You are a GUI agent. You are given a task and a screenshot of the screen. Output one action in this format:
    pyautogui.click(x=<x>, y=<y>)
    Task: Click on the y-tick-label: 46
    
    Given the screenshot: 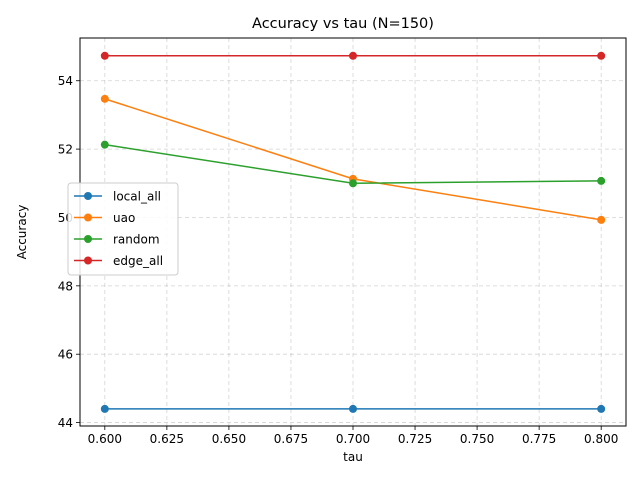 What is the action you would take?
    pyautogui.click(x=65, y=355)
    